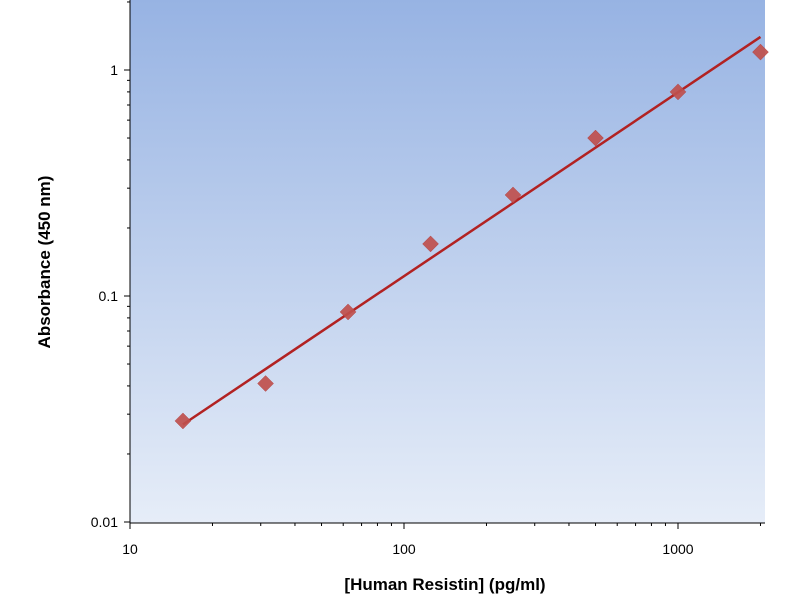  I want to click on x-tick-label: 10, so click(130, 549).